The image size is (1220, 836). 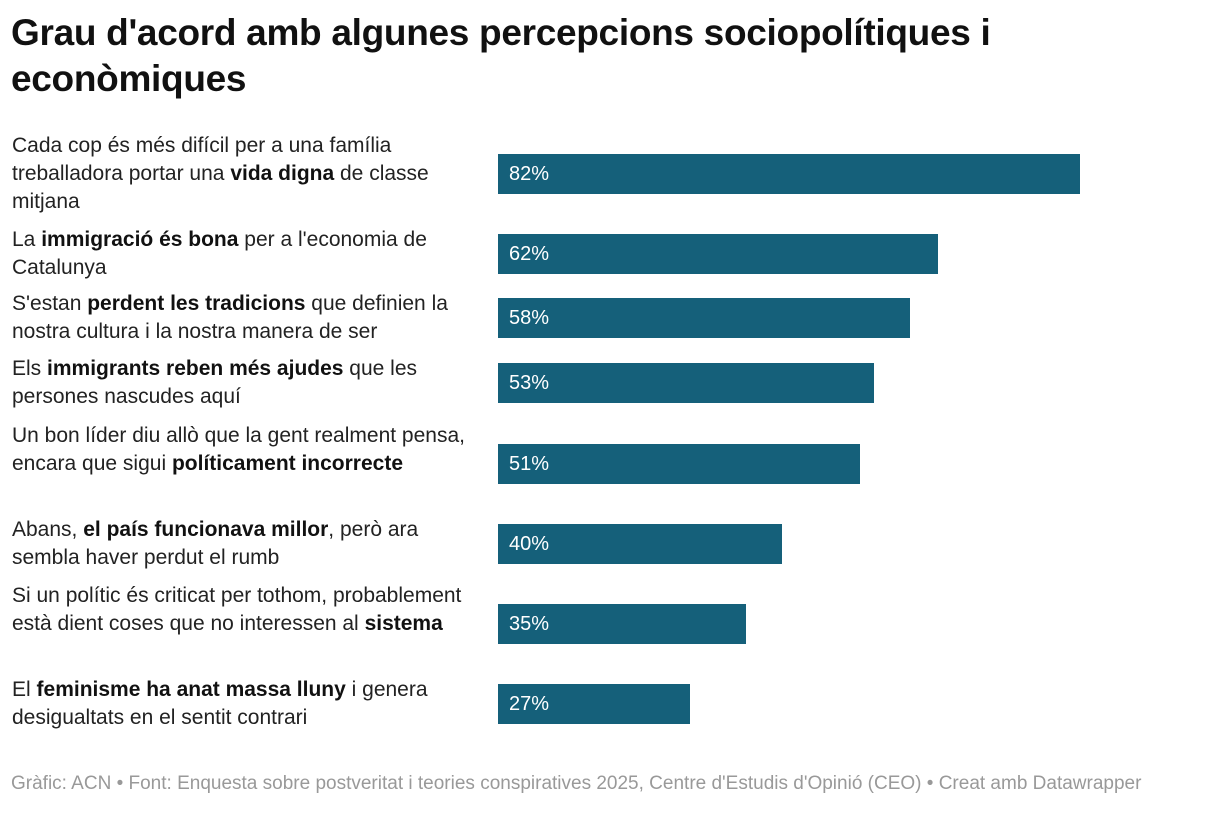 I want to click on bar-value-label: 58%, so click(x=529, y=318).